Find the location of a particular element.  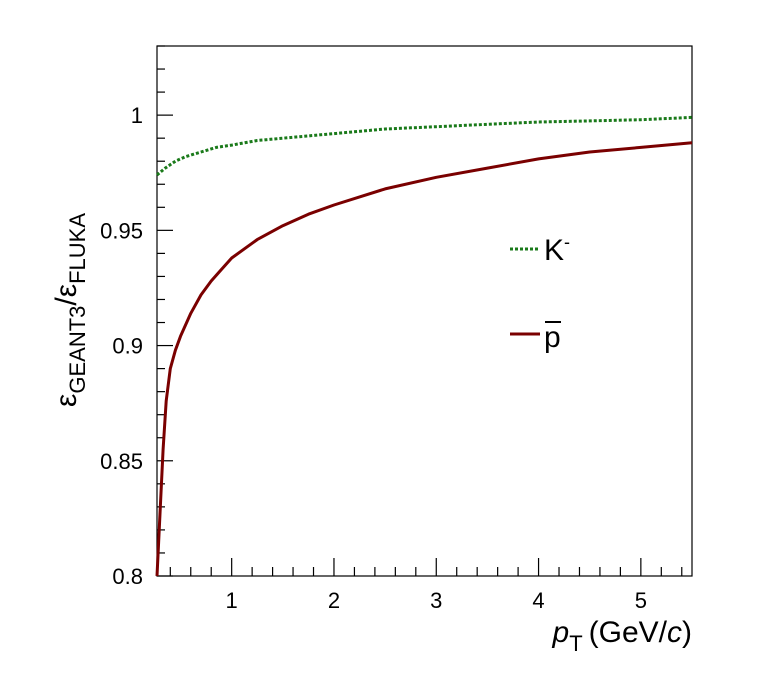

legend-label-k-minus: K- is located at coordinates (557, 249).